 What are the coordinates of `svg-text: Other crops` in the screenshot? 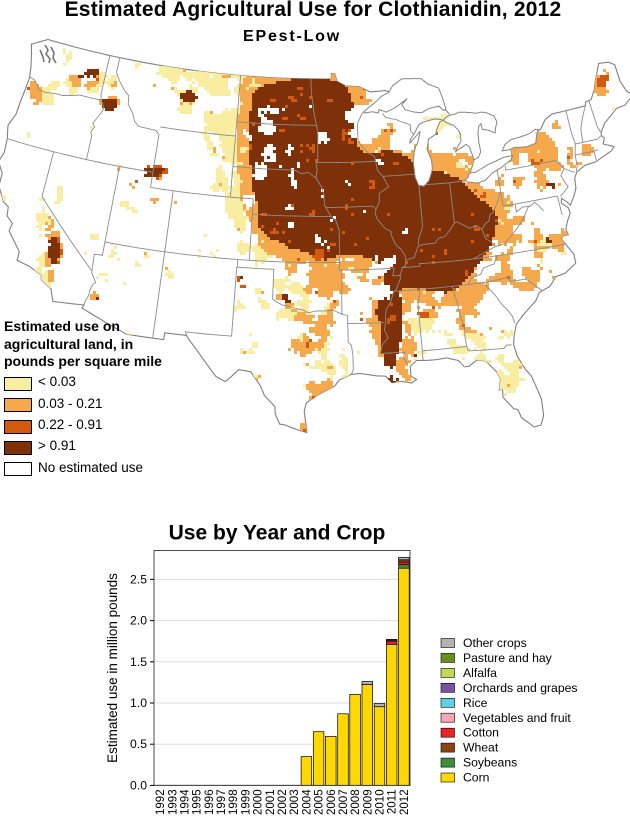 It's located at (495, 643).